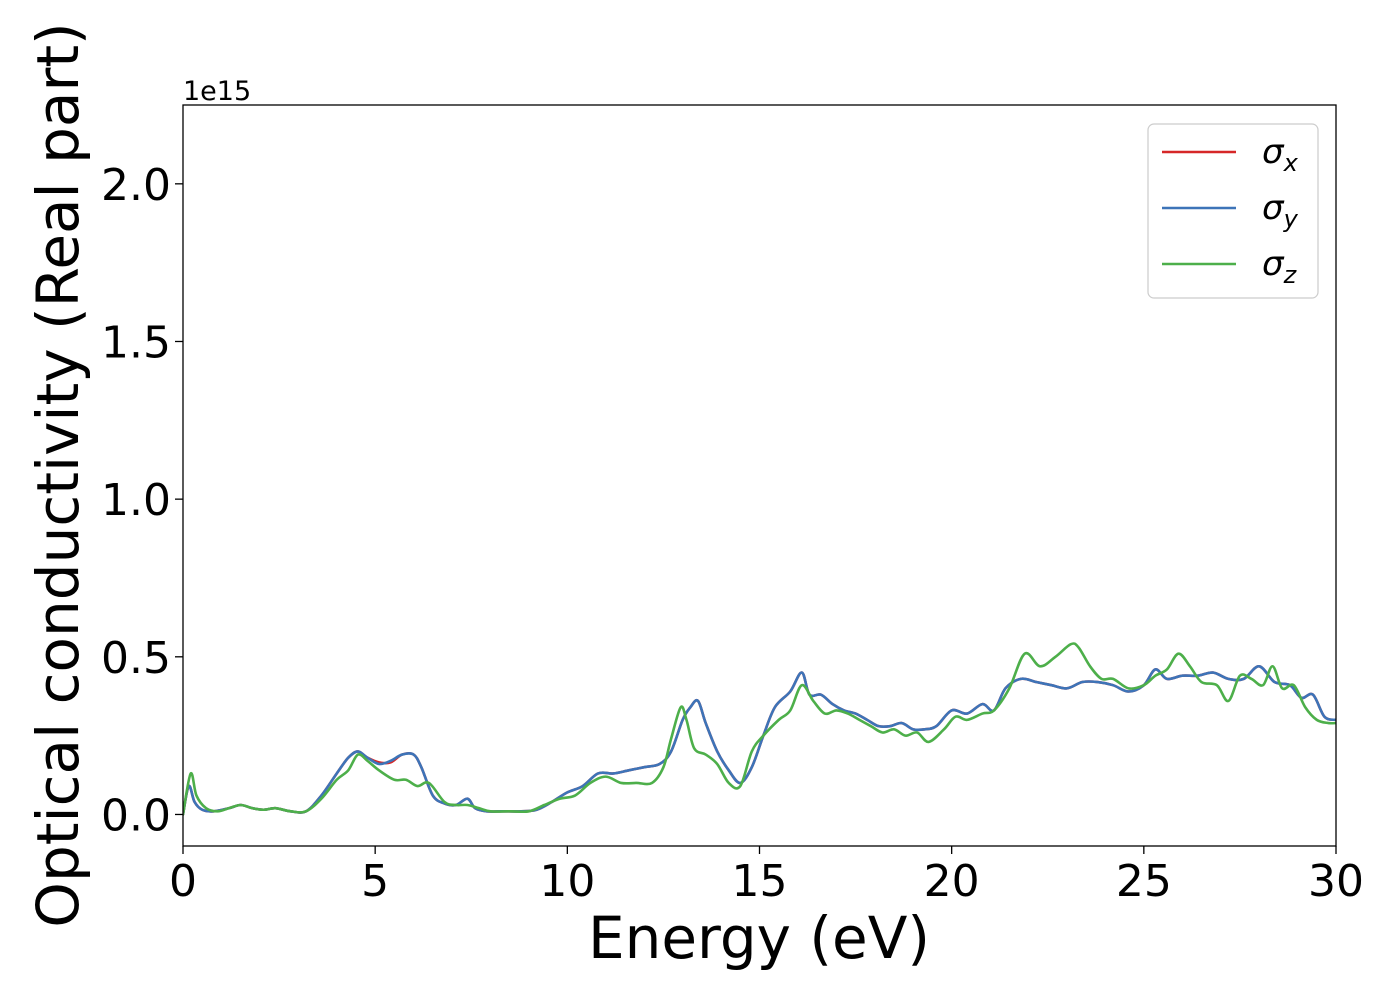 Image resolution: width=1400 pixels, height=1000 pixels. I want to click on x-tick-label: 10, so click(567, 881).